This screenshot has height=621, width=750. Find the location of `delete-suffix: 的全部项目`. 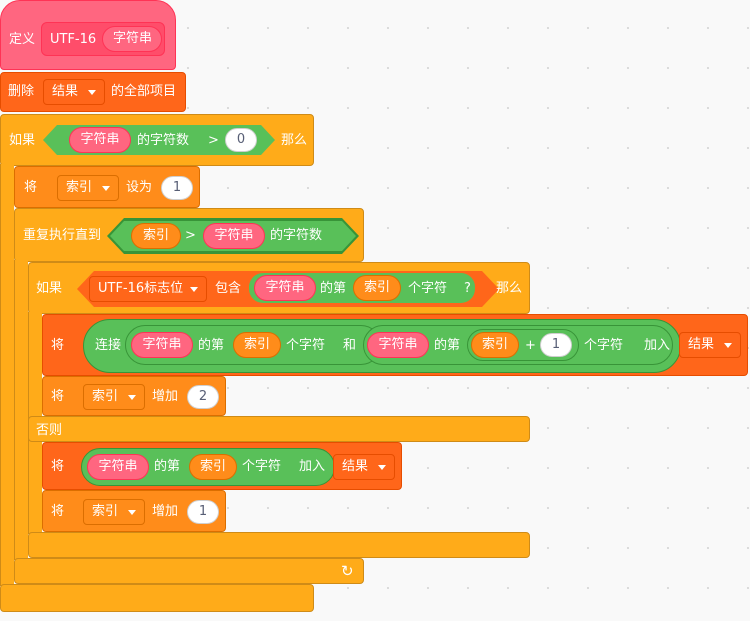

delete-suffix: 的全部项目 is located at coordinates (144, 91).